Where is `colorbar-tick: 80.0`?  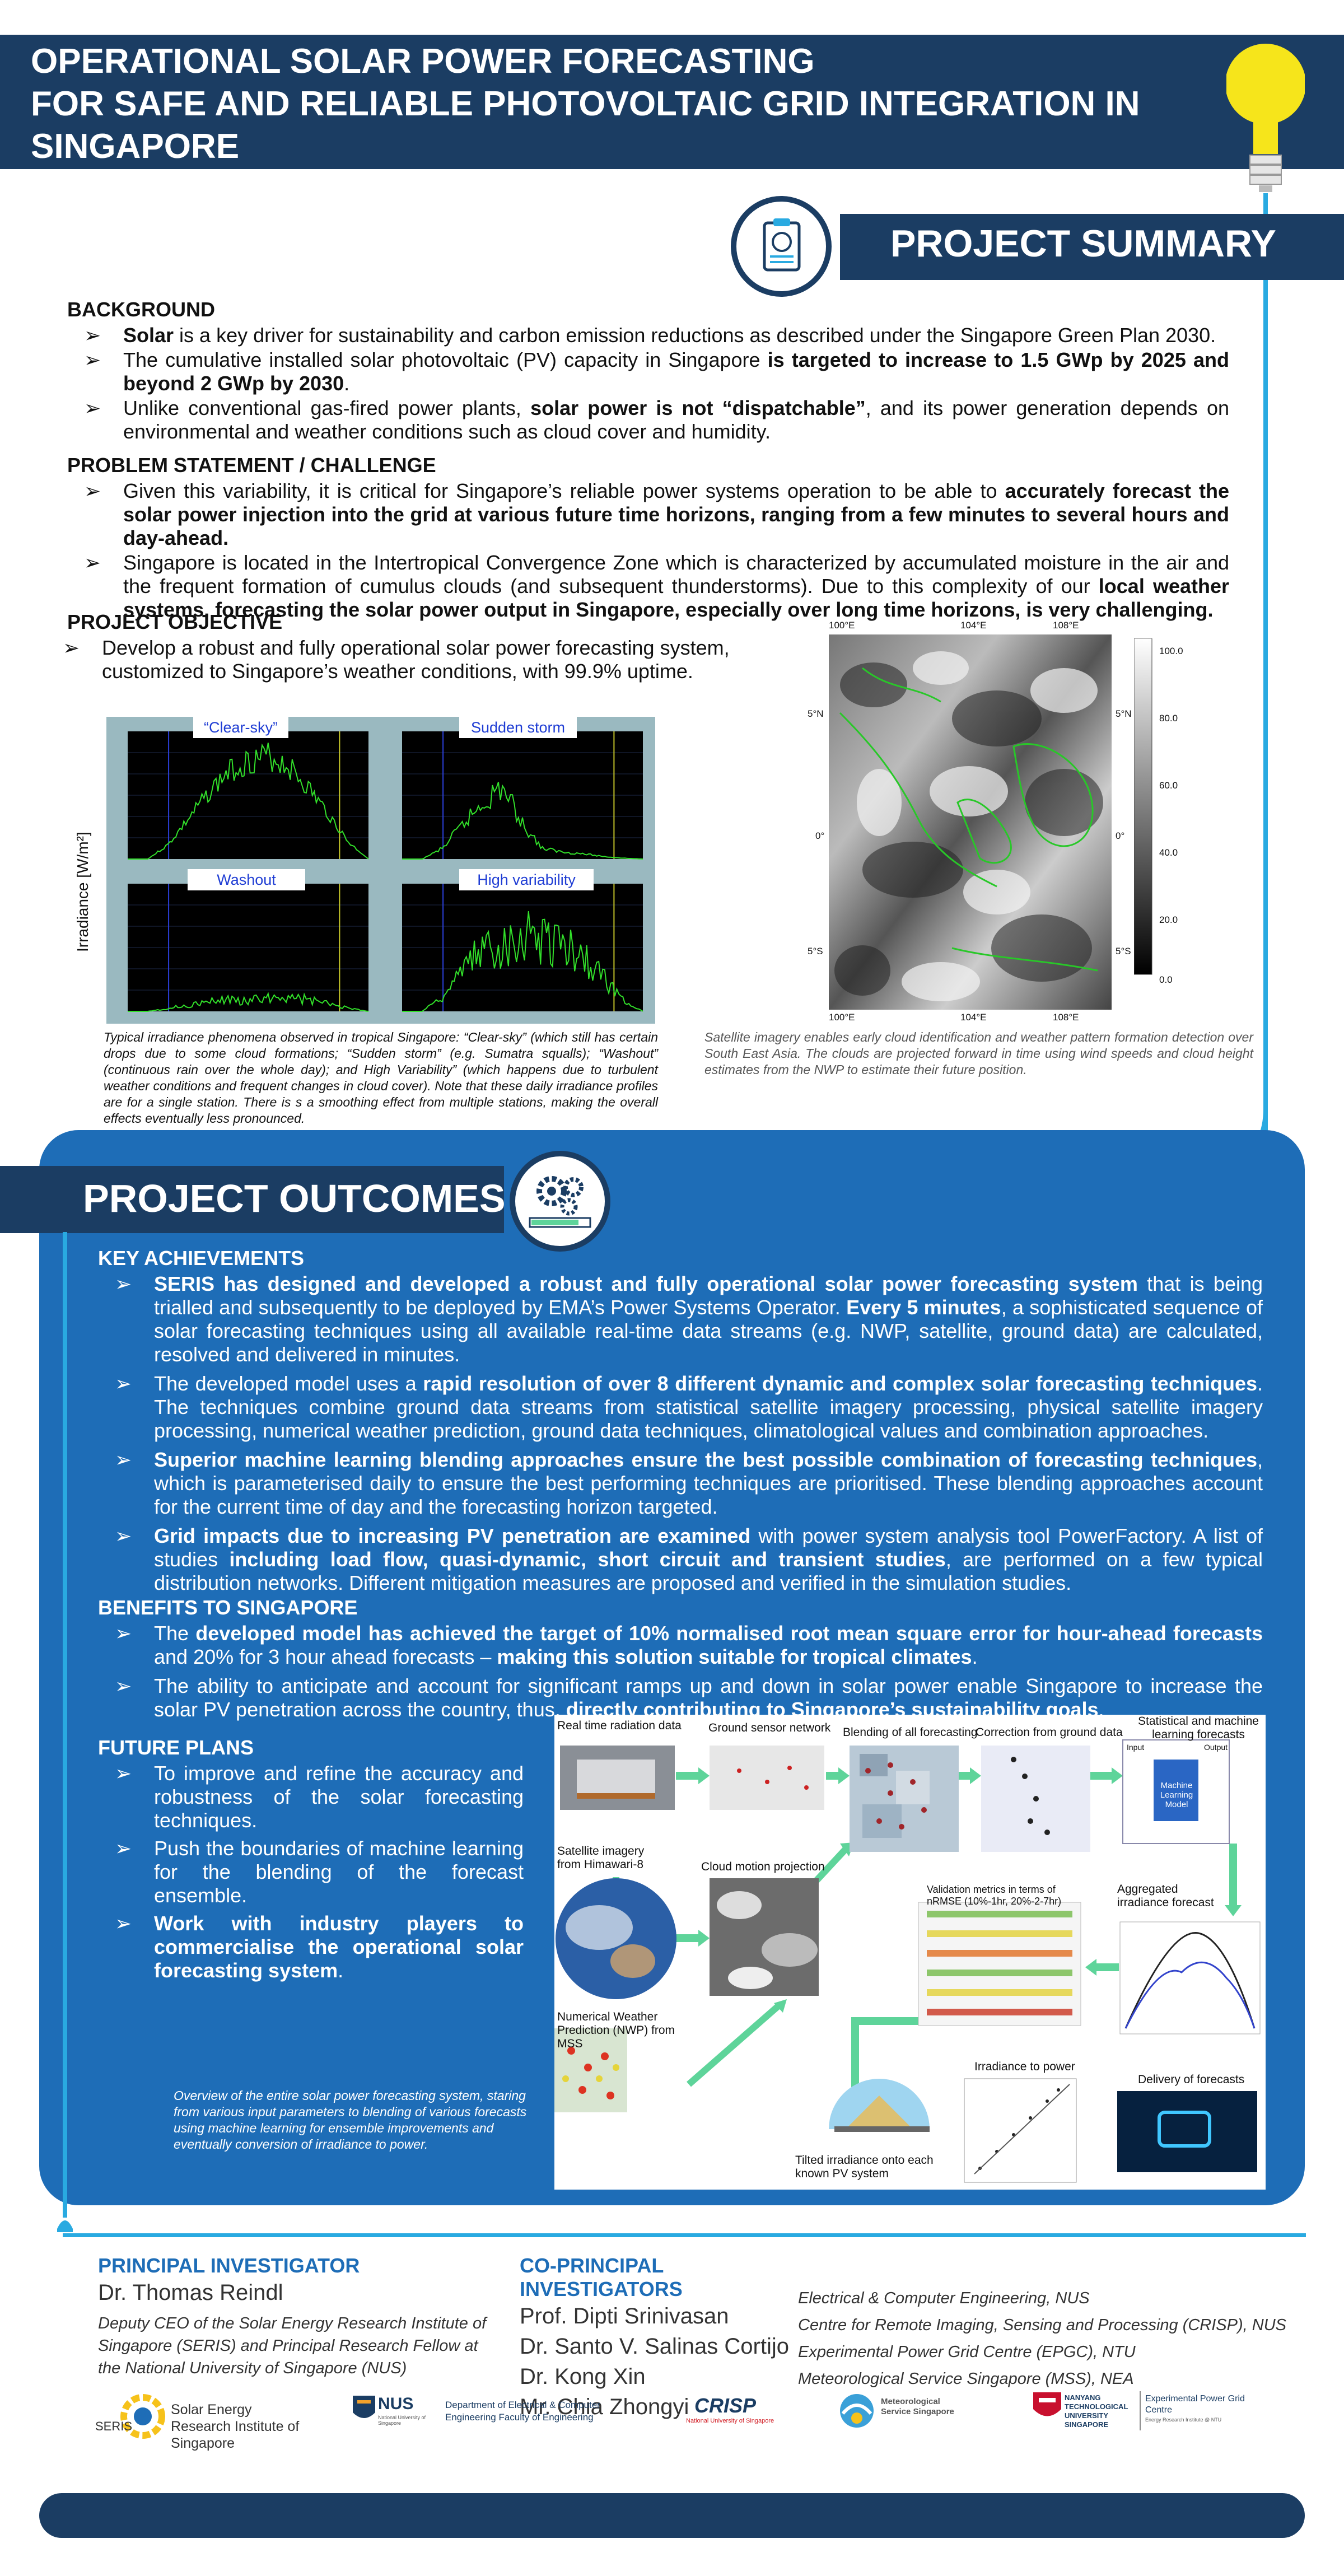 colorbar-tick: 80.0 is located at coordinates (1169, 719).